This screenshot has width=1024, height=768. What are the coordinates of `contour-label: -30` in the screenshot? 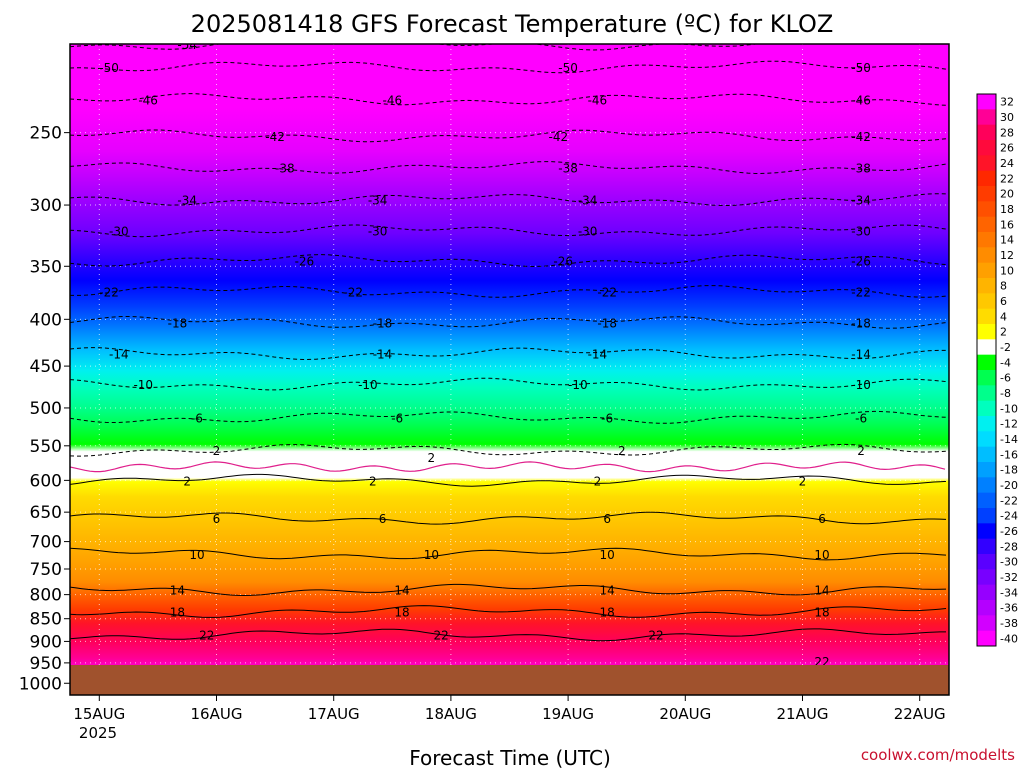 It's located at (861, 232).